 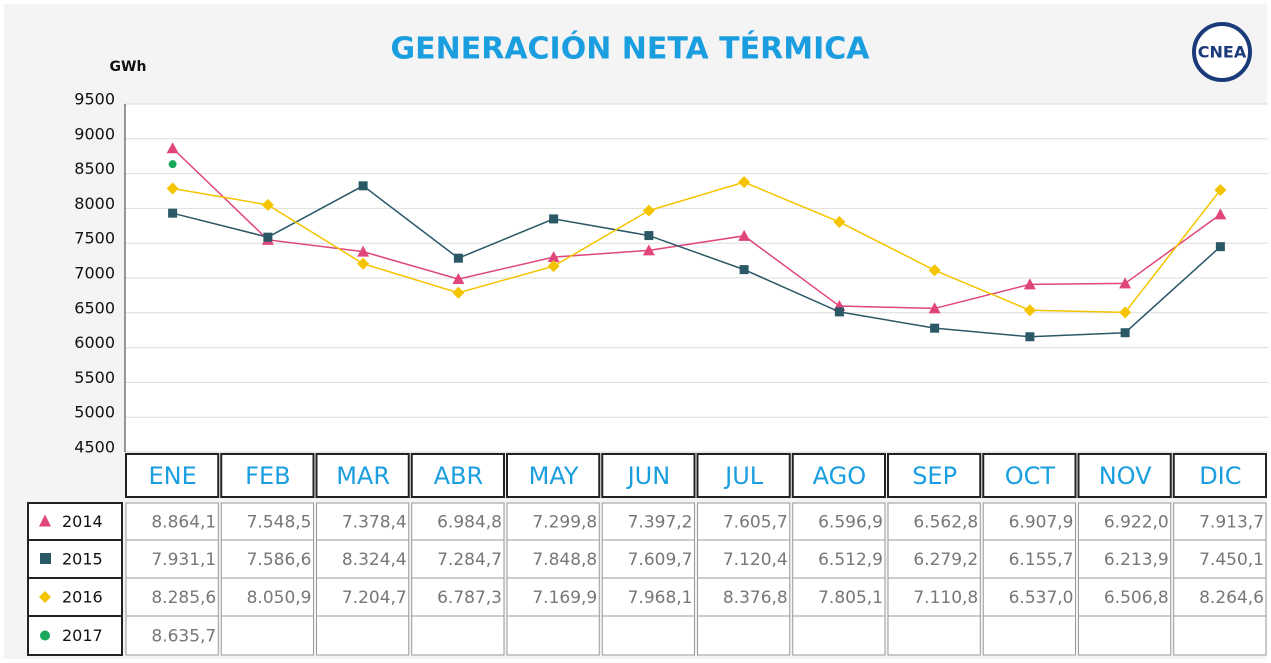 I want to click on x-tick-label: MAR, so click(x=363, y=476).